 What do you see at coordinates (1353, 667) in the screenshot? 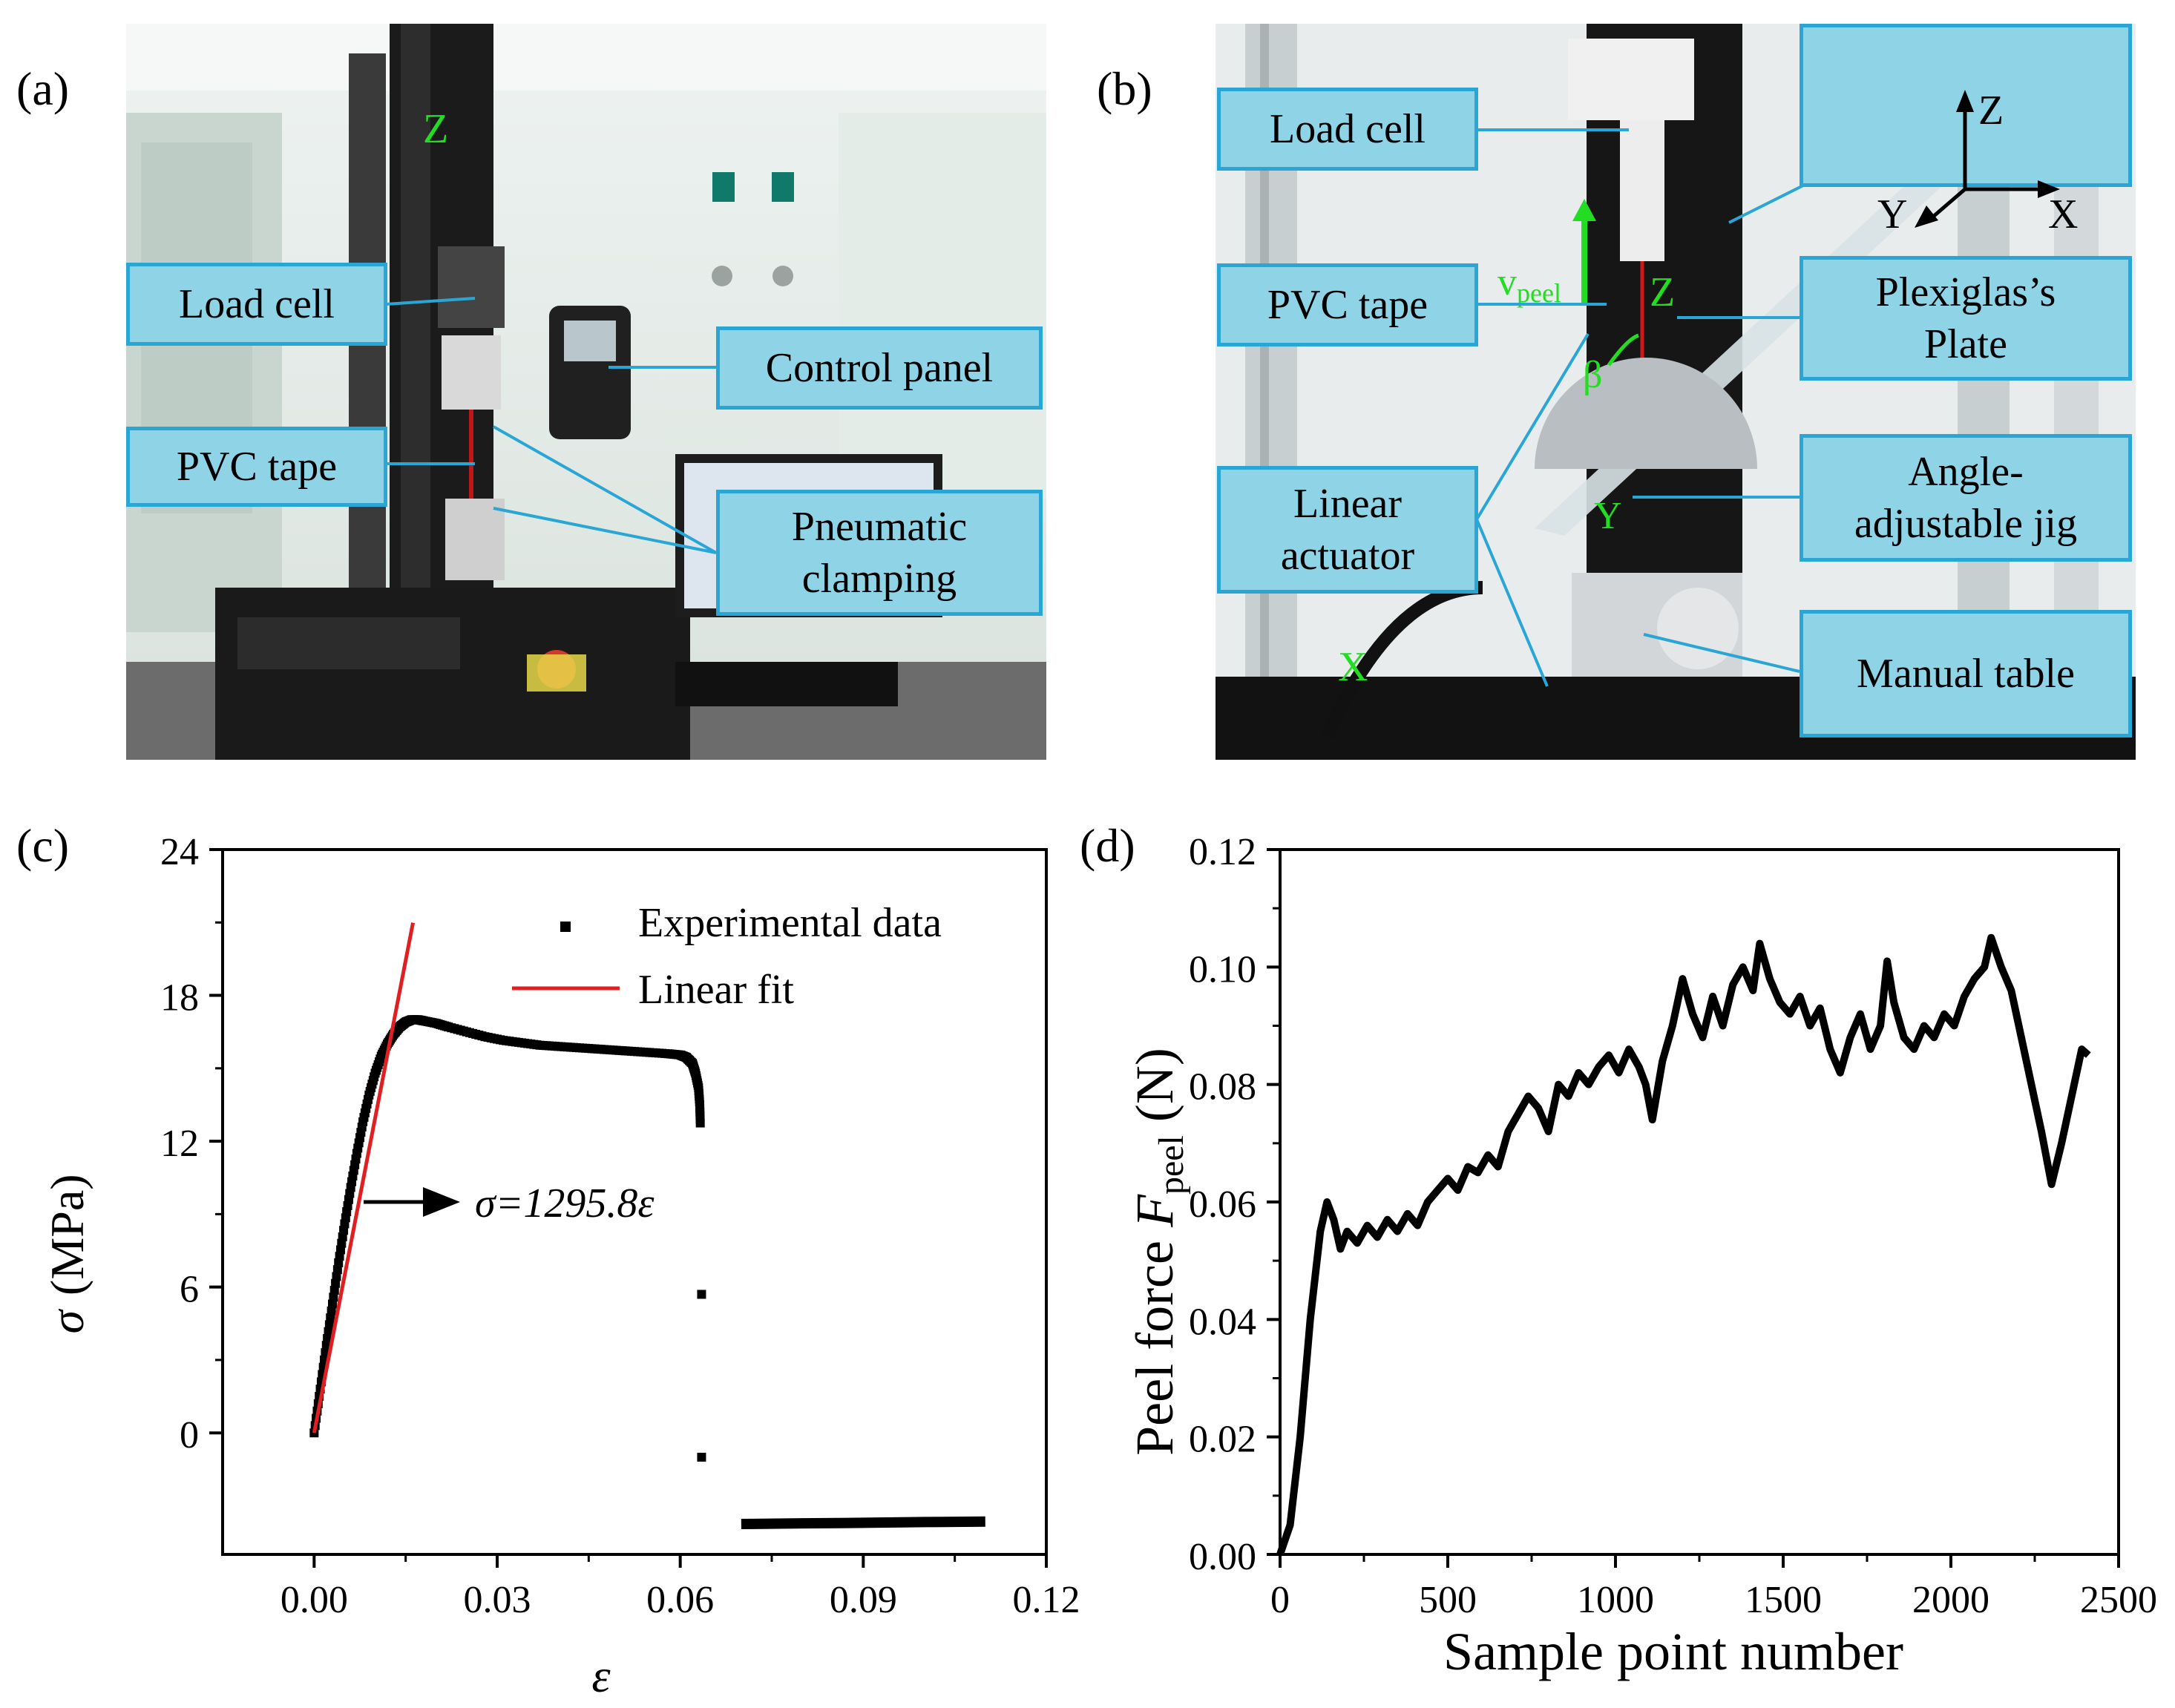
I see `panel-b-x-label: X` at bounding box center [1353, 667].